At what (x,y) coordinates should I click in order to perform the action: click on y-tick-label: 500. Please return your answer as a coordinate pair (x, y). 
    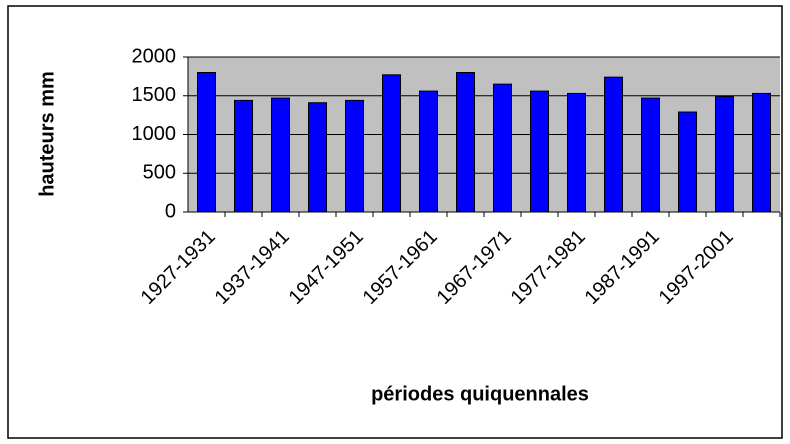
    Looking at the image, I should click on (159, 173).